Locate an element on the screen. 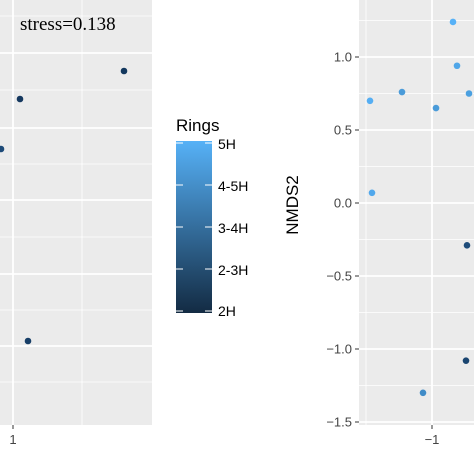 Image resolution: width=474 pixels, height=474 pixels. y-tick-label: −1.5 is located at coordinates (339, 422).